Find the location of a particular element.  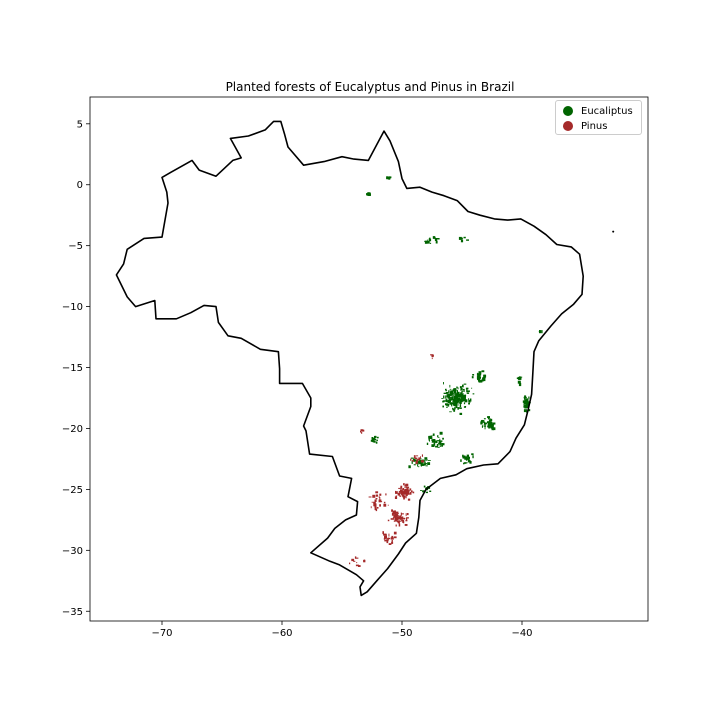

legend-item-pinus: Pinus is located at coordinates (585, 126).